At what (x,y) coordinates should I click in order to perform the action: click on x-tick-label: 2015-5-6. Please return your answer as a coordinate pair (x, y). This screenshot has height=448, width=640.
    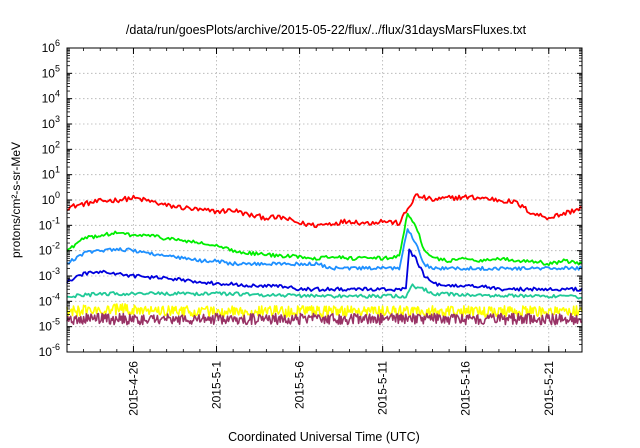
    Looking at the image, I should click on (300, 385).